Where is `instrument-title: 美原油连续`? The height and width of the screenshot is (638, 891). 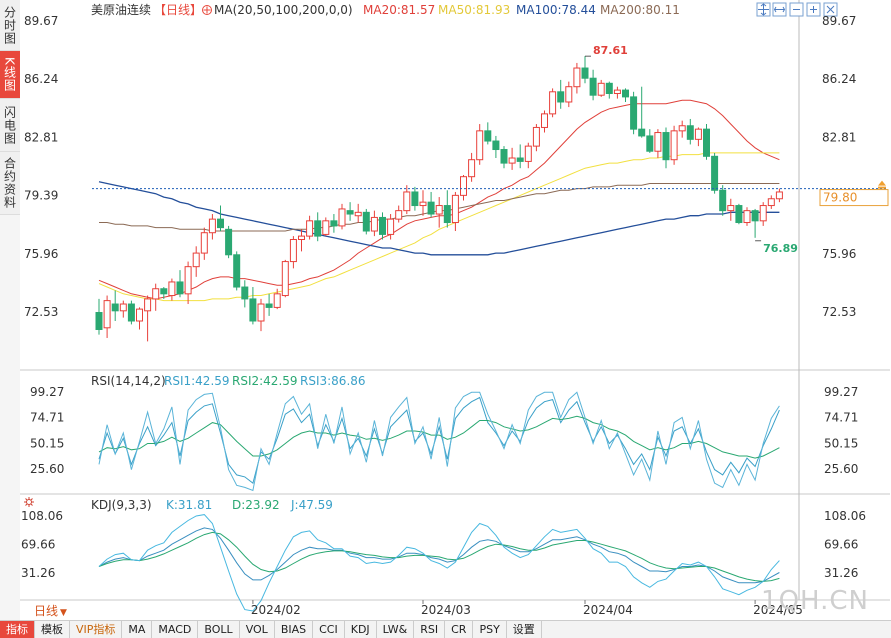 instrument-title: 美原油连续 is located at coordinates (121, 9).